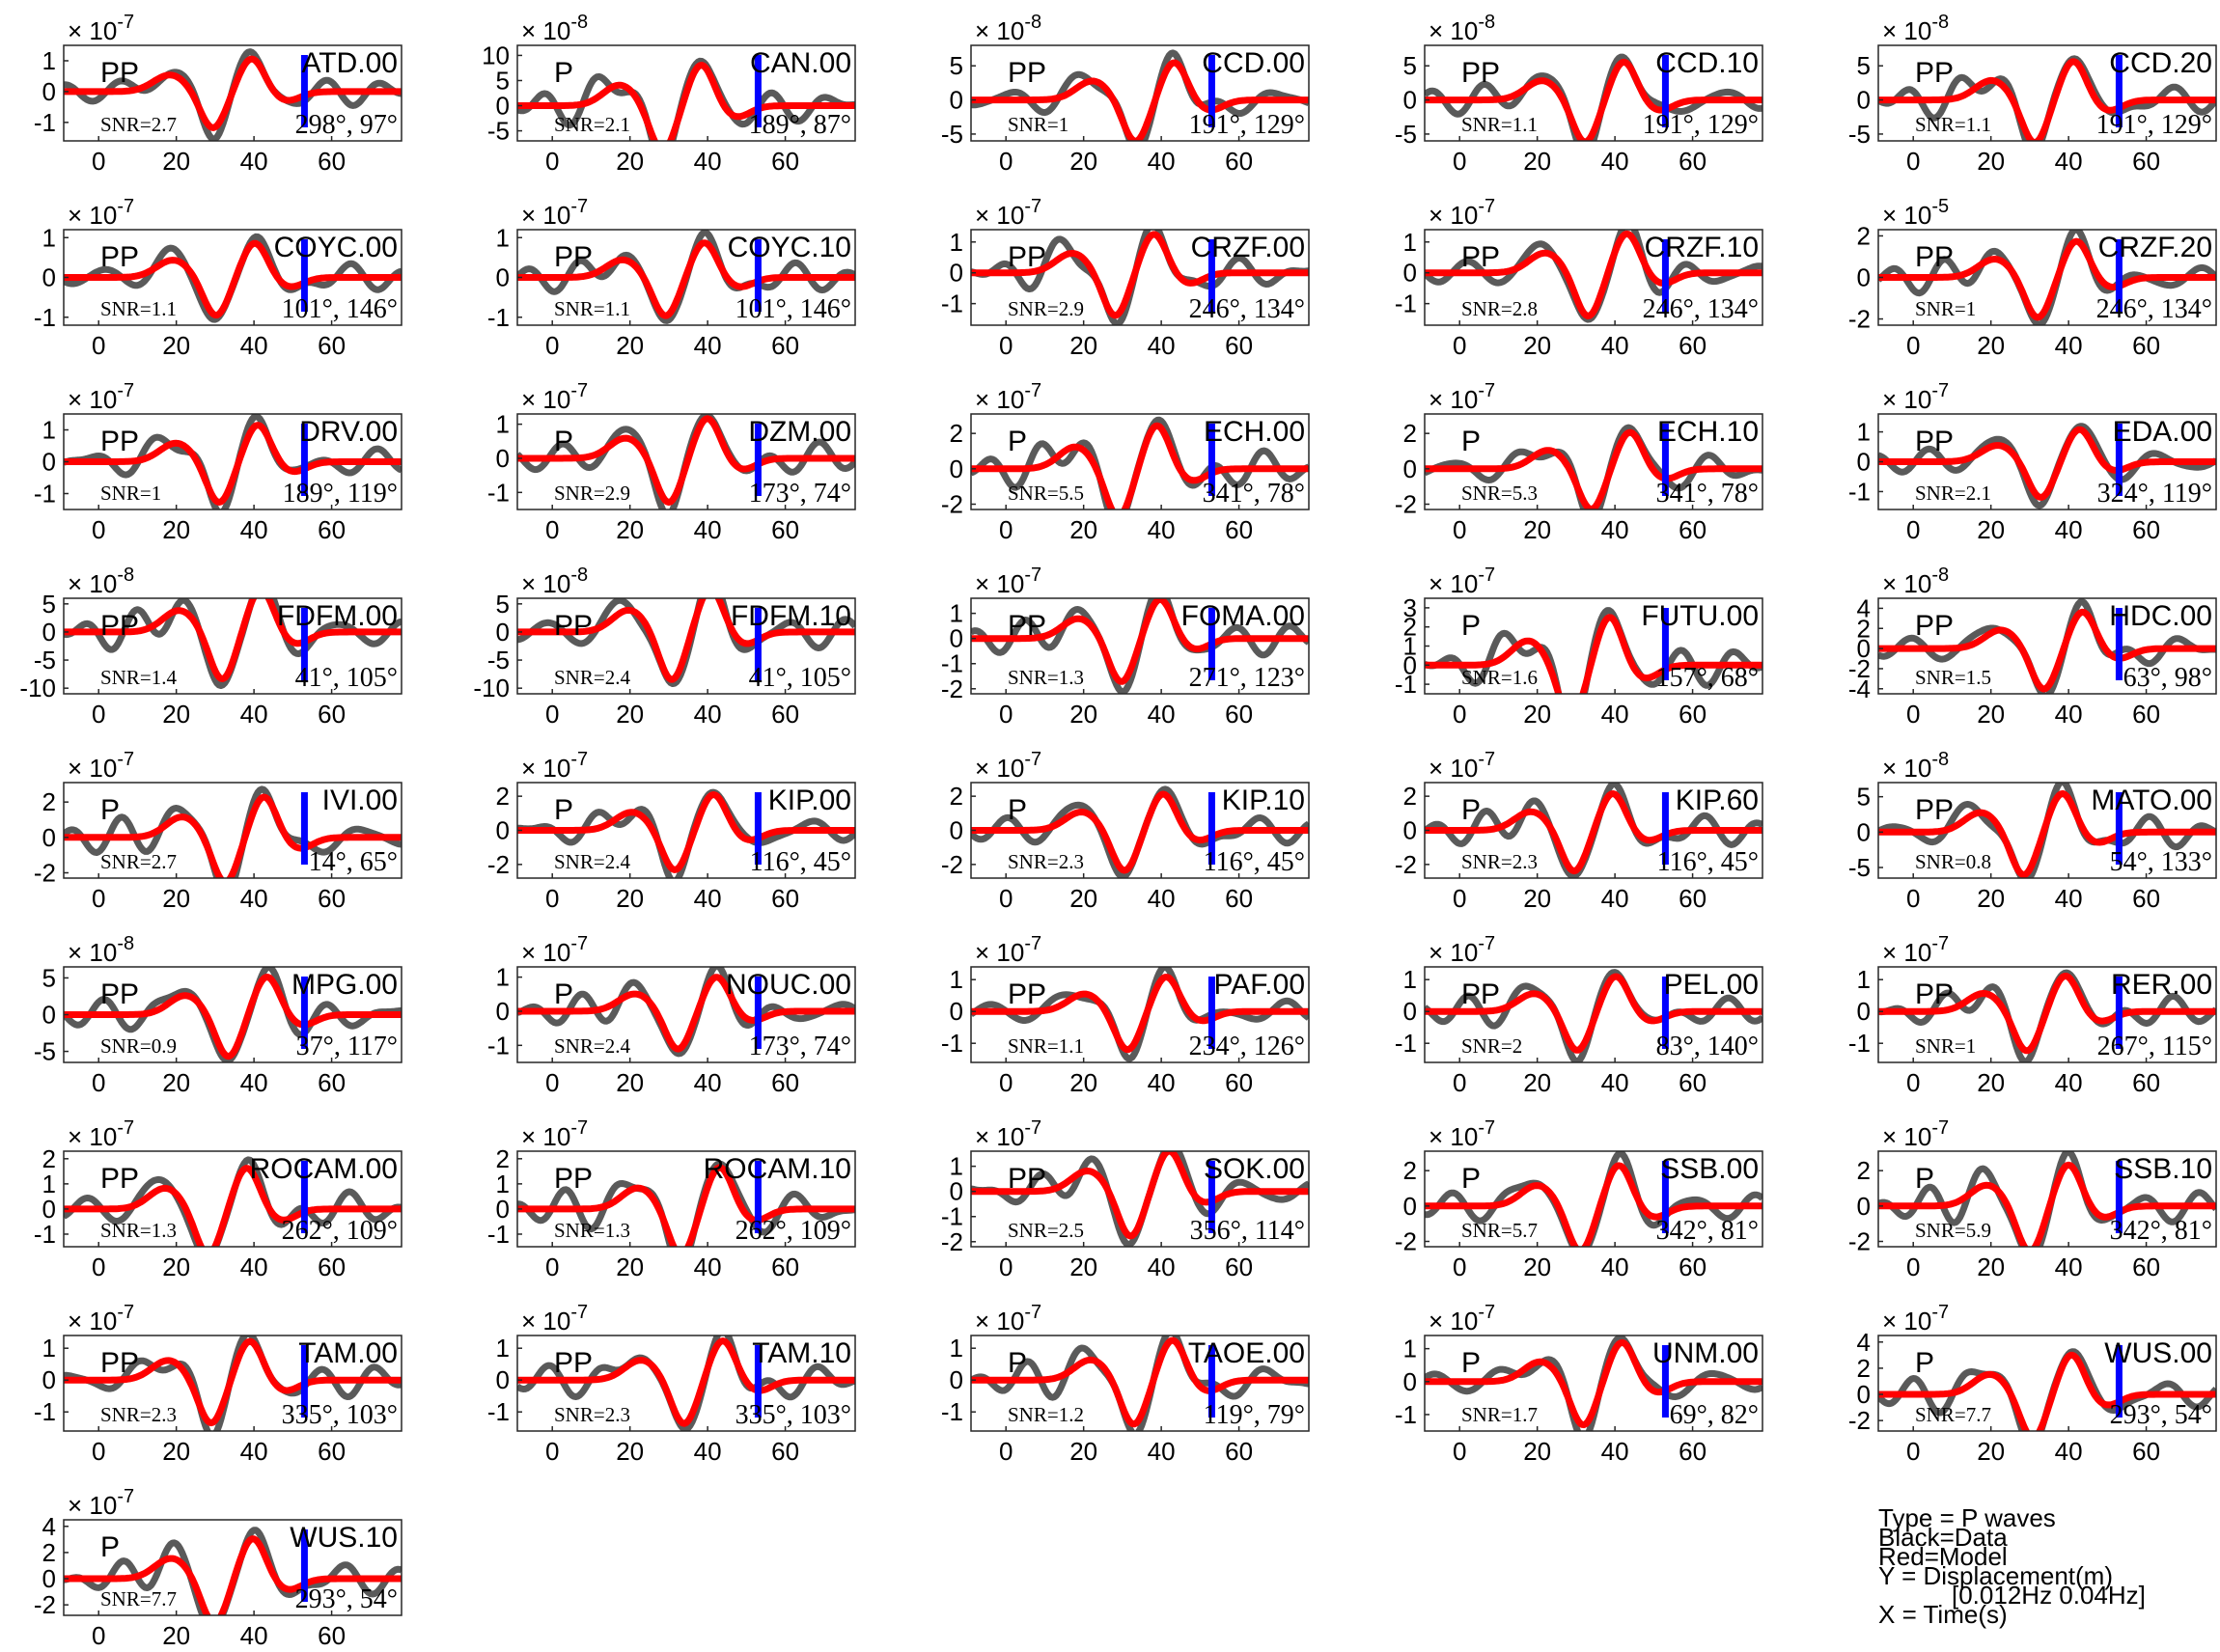 This screenshot has width=2220, height=1652. What do you see at coordinates (345, 985) in the screenshot?
I see `station-label: MPG.00` at bounding box center [345, 985].